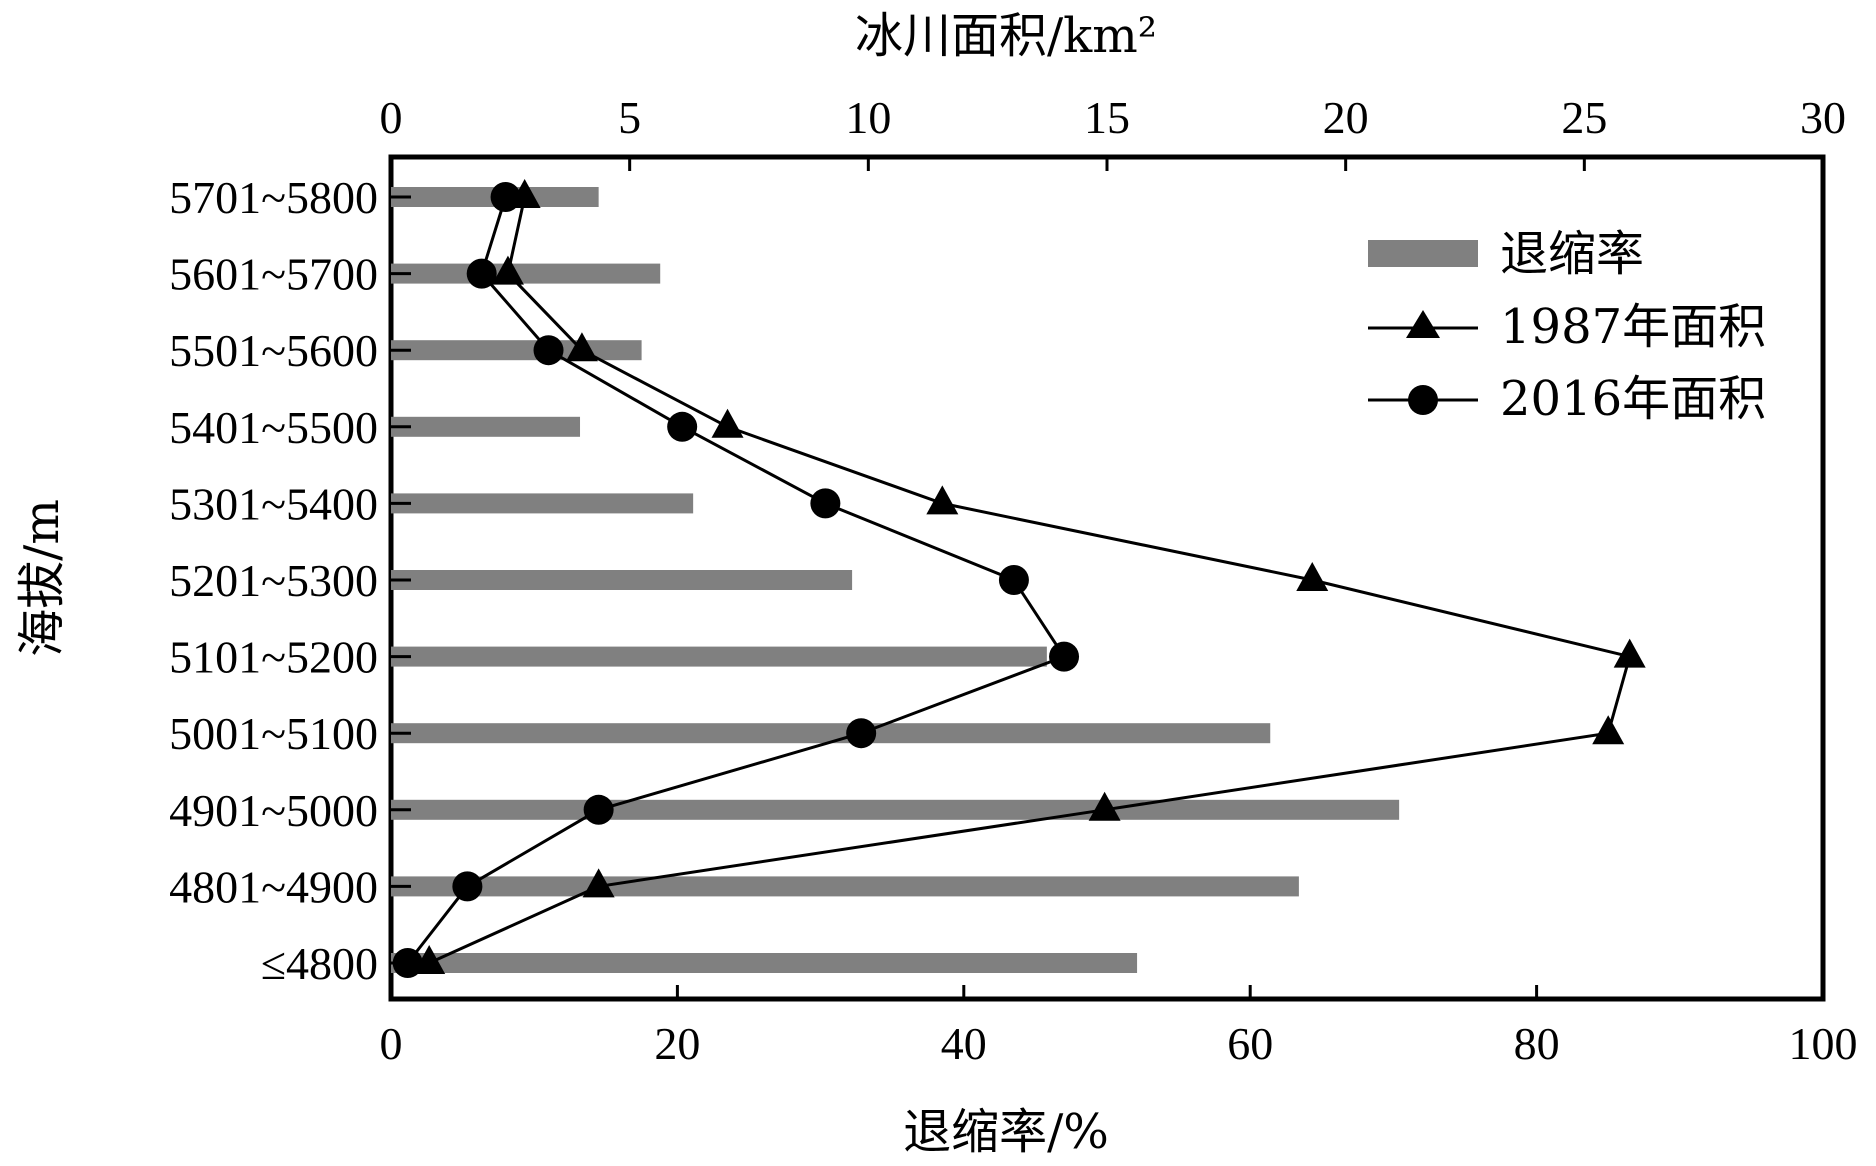 The width and height of the screenshot is (1876, 1166). What do you see at coordinates (1423, 253) in the screenshot?
I see `legend-swatch-bar` at bounding box center [1423, 253].